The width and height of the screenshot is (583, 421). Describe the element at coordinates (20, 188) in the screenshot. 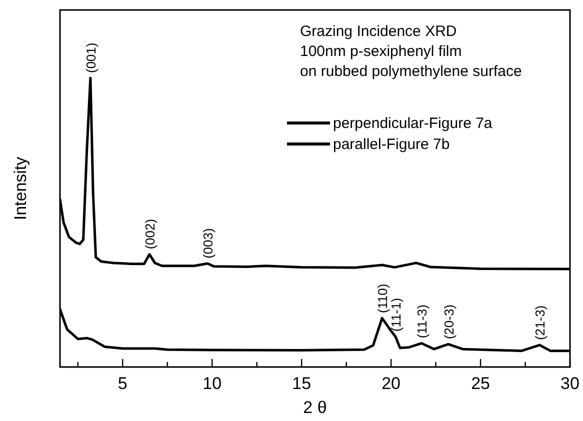

I see `y-axis-title: Intensity` at that location.